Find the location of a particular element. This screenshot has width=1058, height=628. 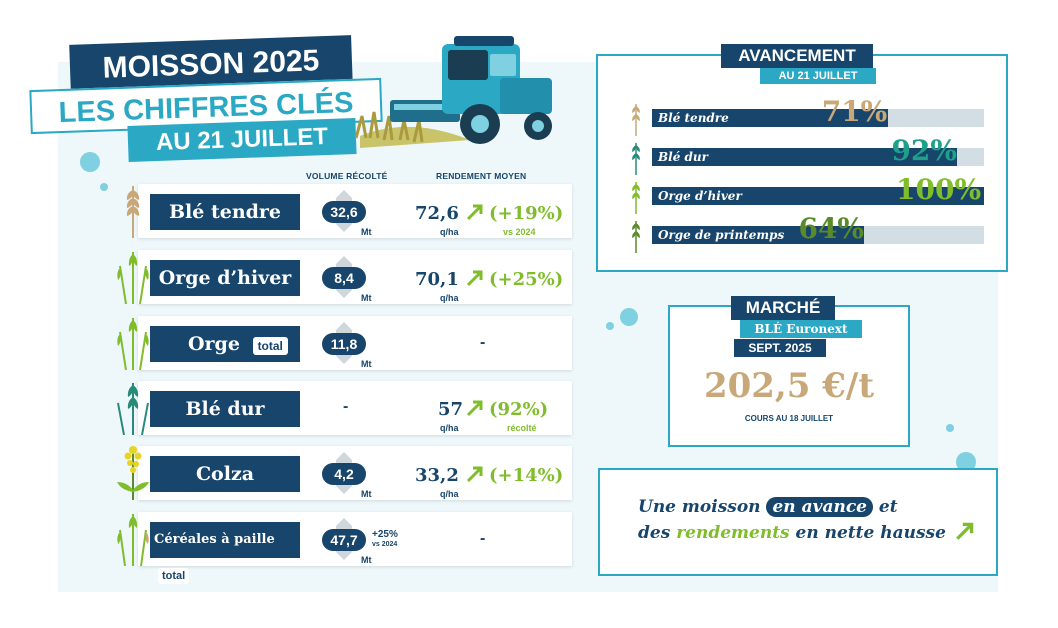

crop-label: Orge is located at coordinates (214, 344).